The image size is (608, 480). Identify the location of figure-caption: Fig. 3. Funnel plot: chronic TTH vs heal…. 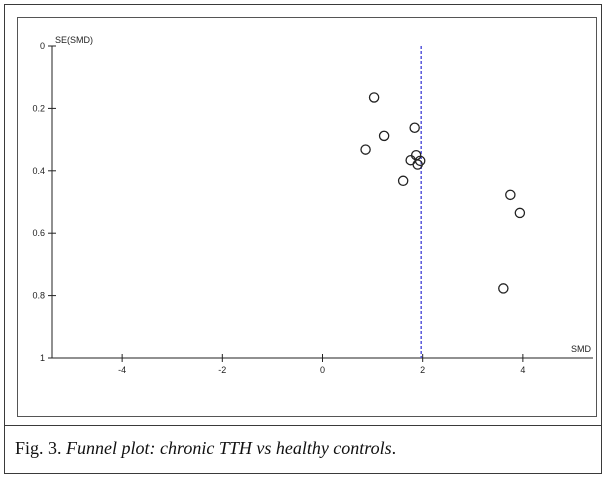
(303, 449).